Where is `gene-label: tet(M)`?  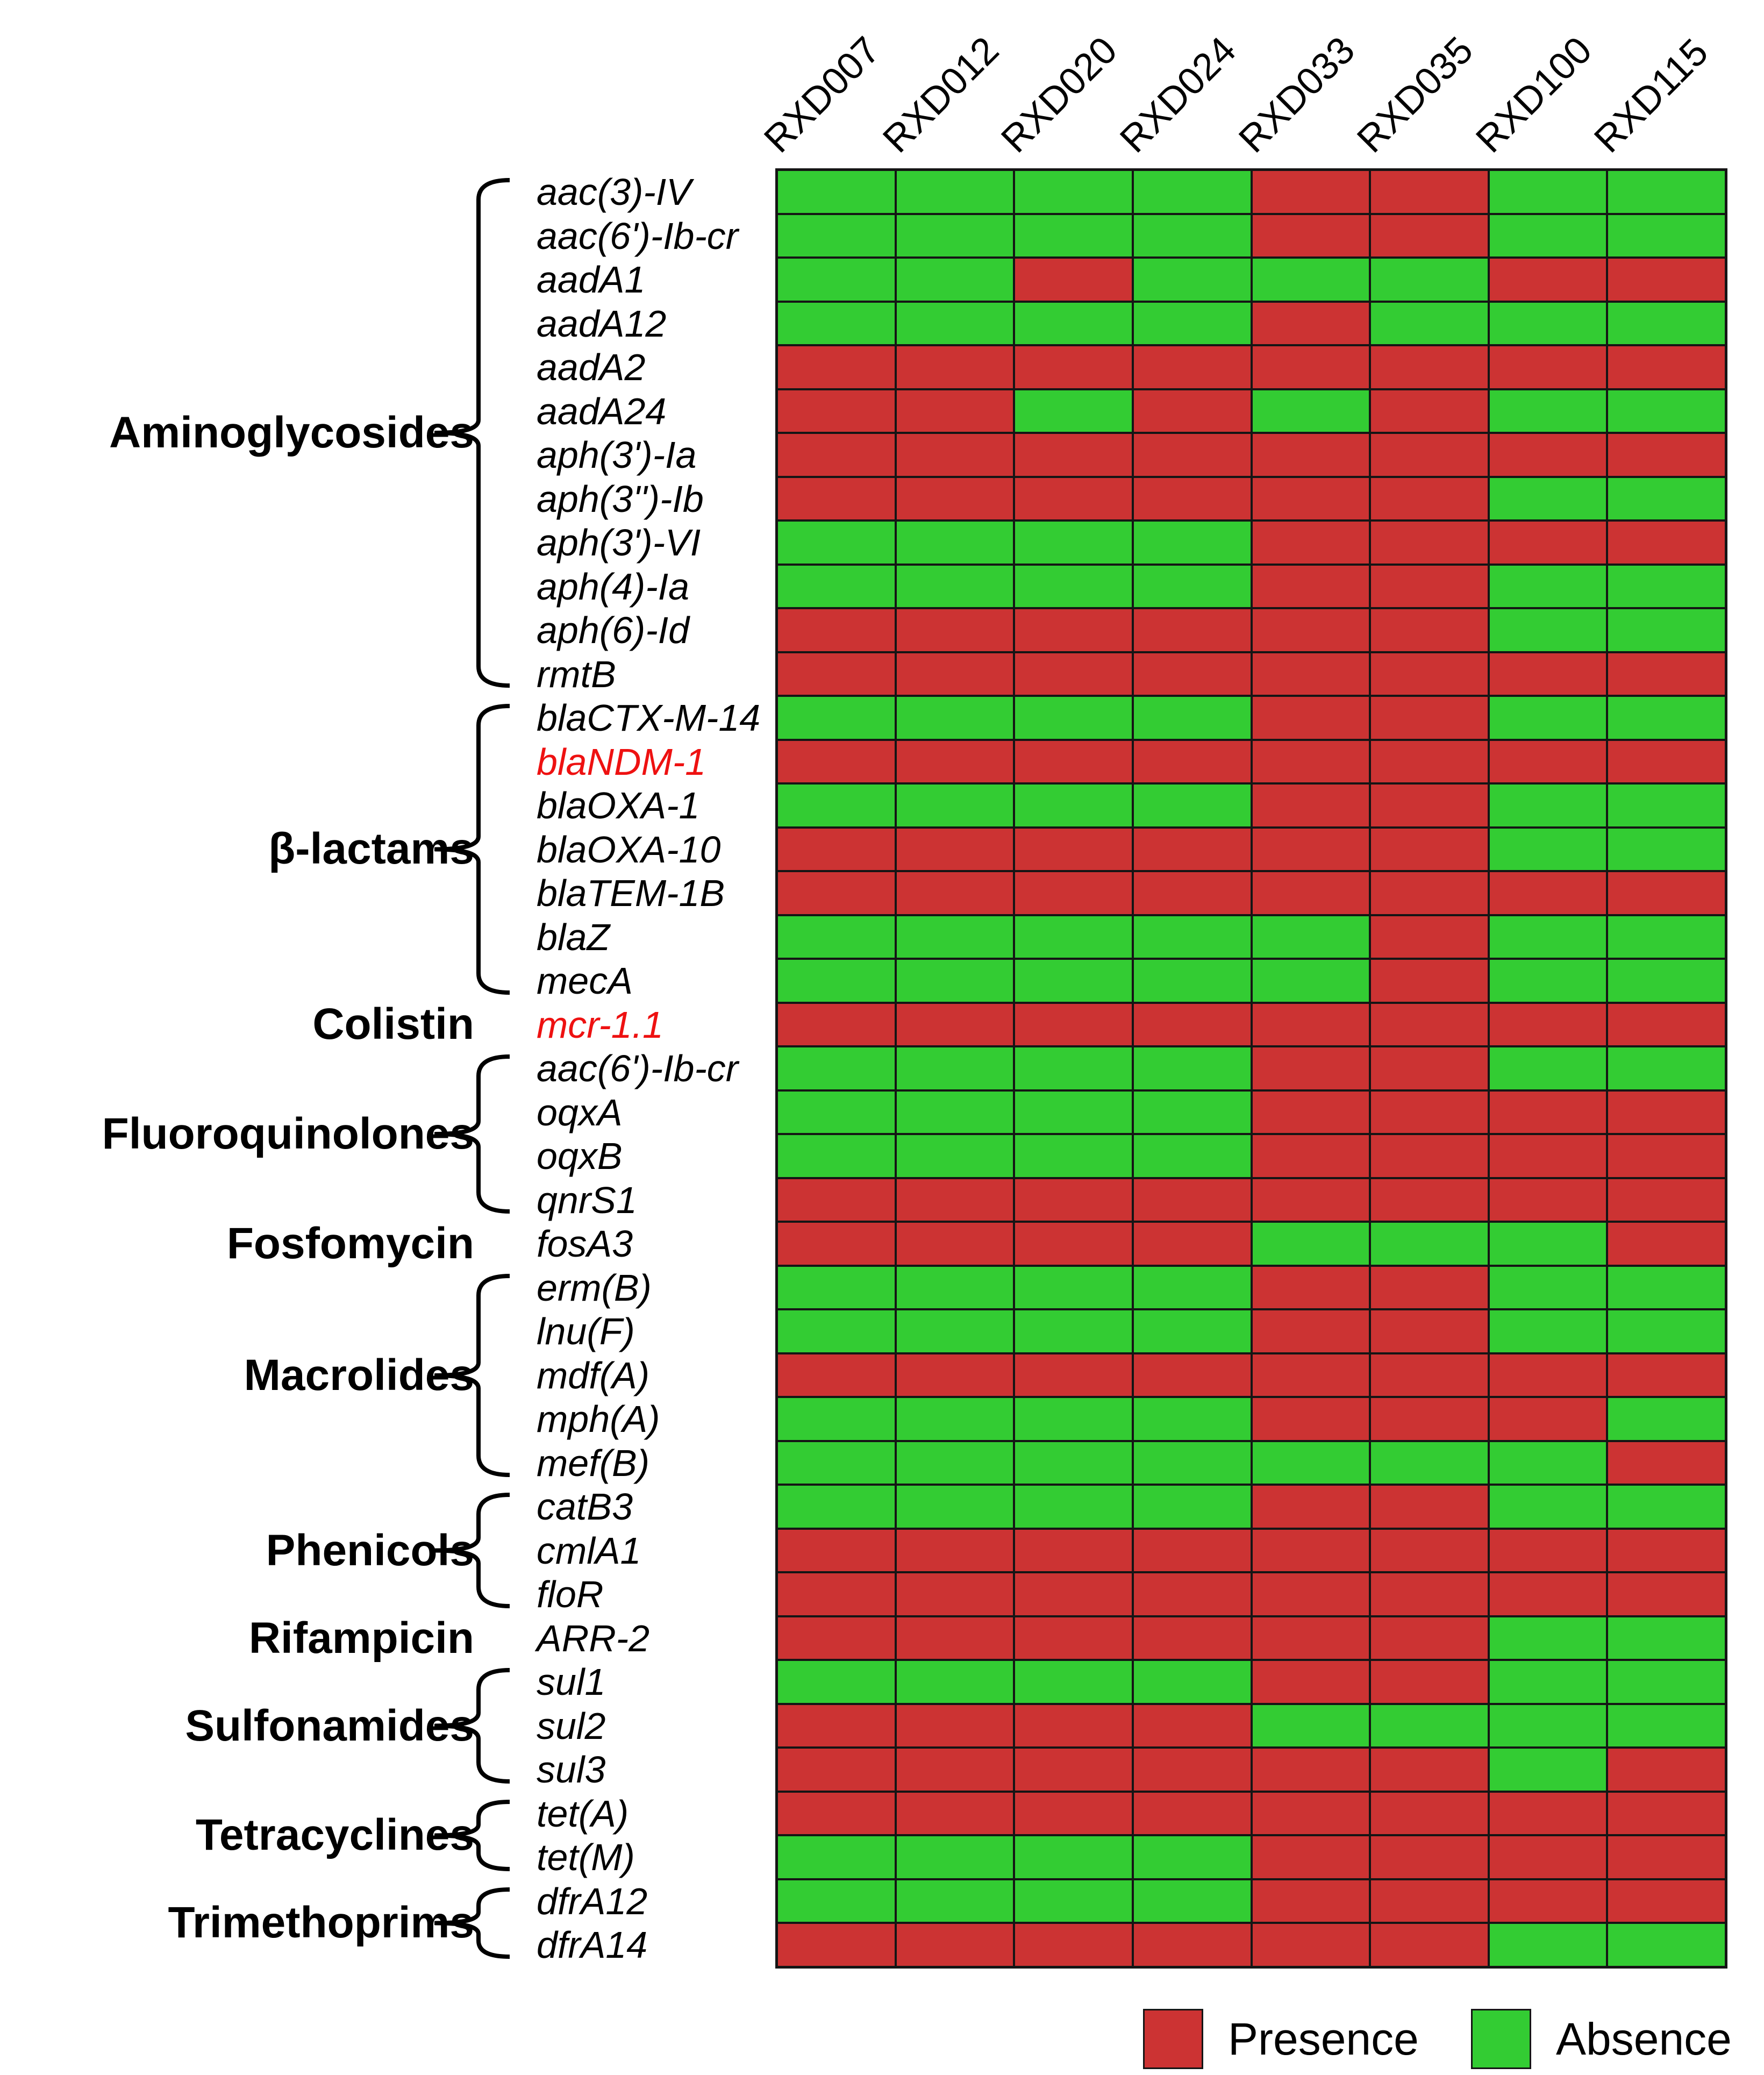
gene-label: tet(M) is located at coordinates (586, 1857).